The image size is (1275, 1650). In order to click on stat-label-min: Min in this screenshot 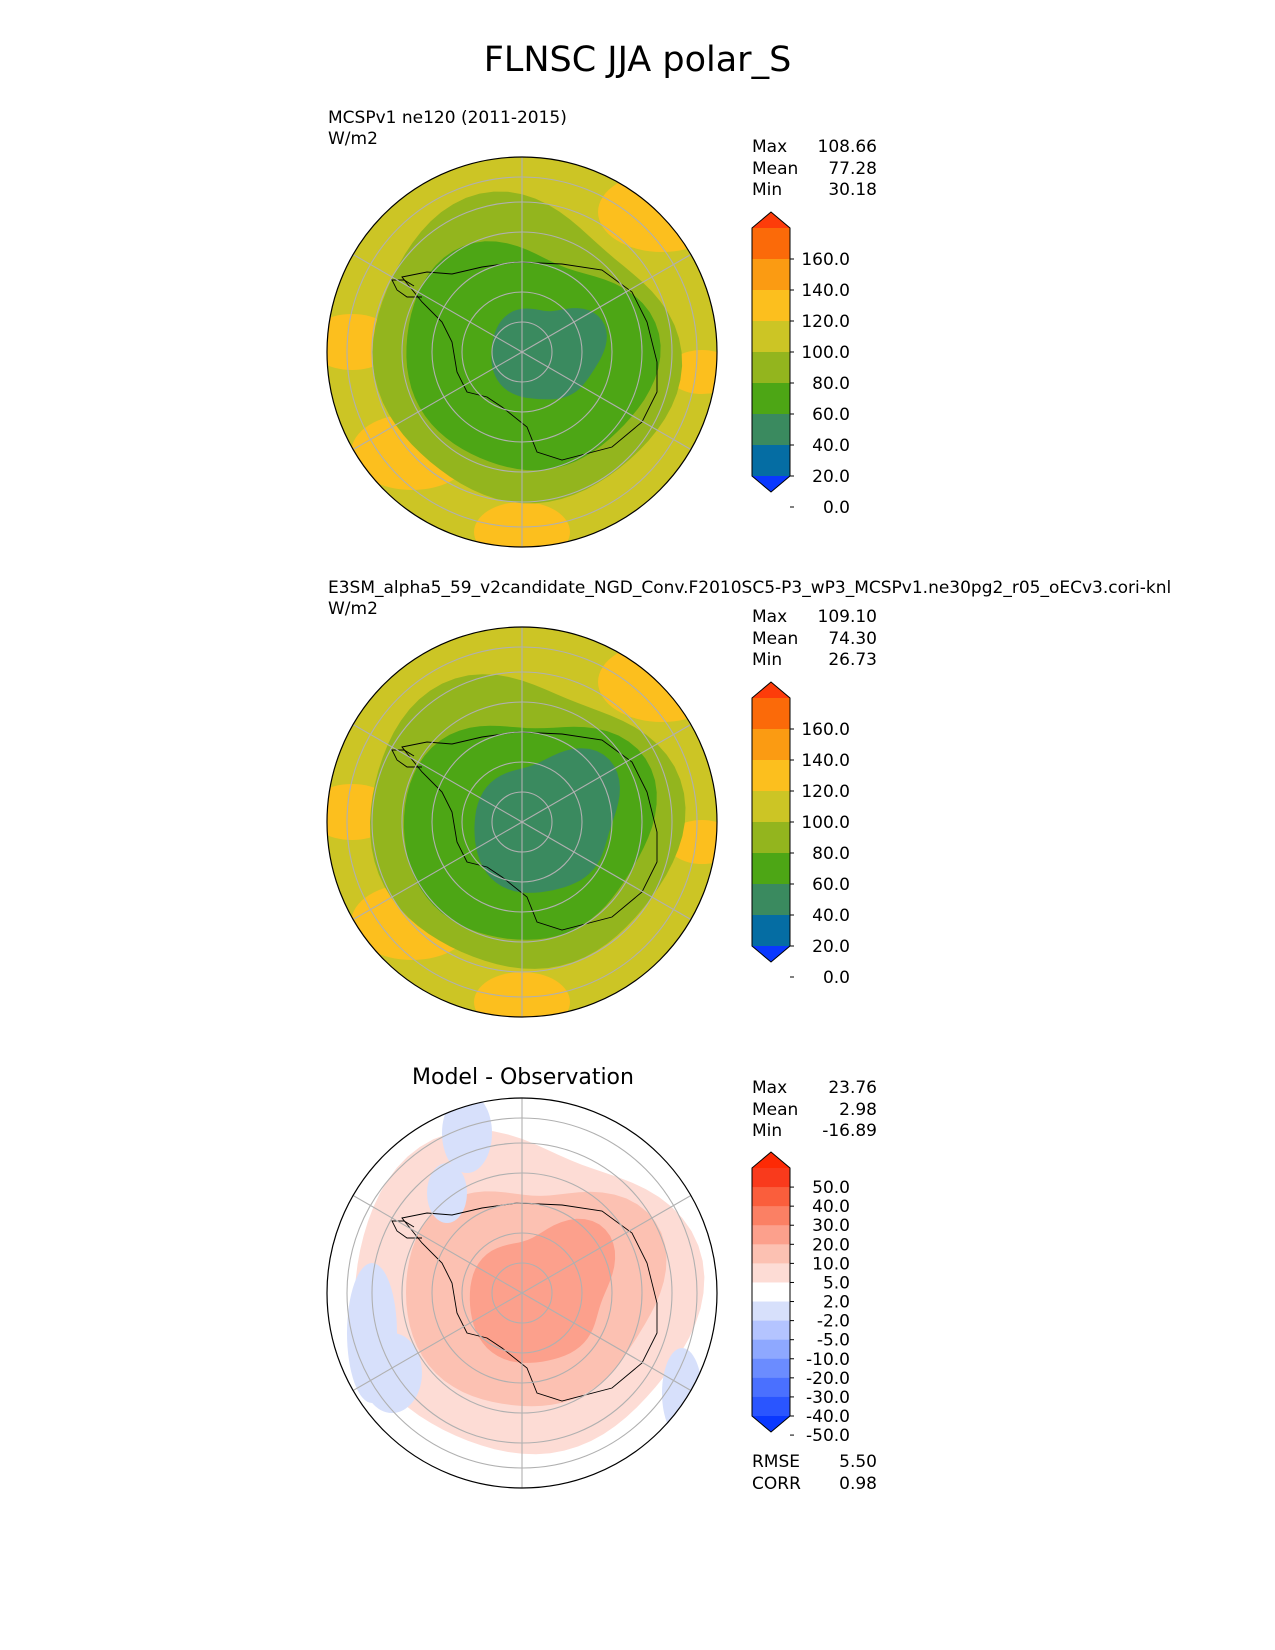, I will do `click(767, 1131)`.